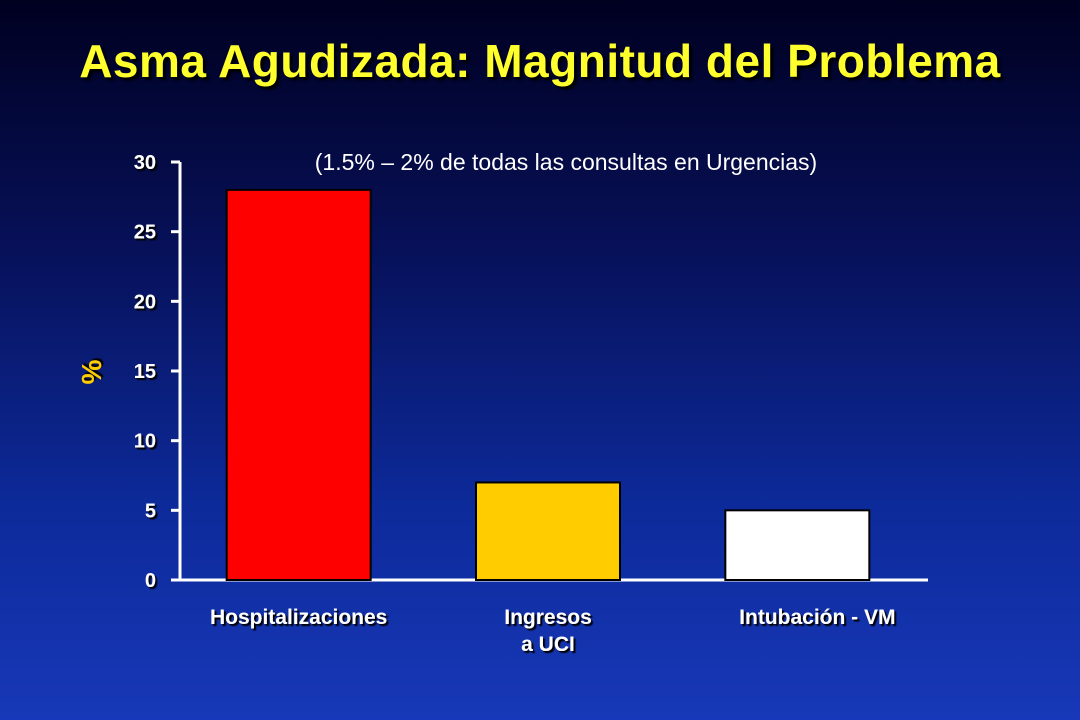  What do you see at coordinates (145, 442) in the screenshot?
I see `y-tick-label: 10` at bounding box center [145, 442].